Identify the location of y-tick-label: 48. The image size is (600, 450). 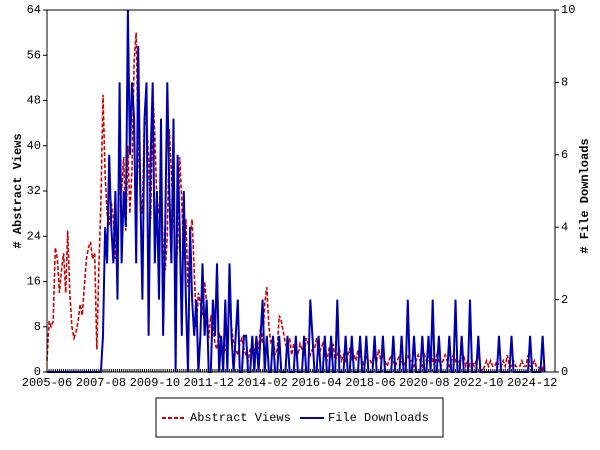
(34, 101).